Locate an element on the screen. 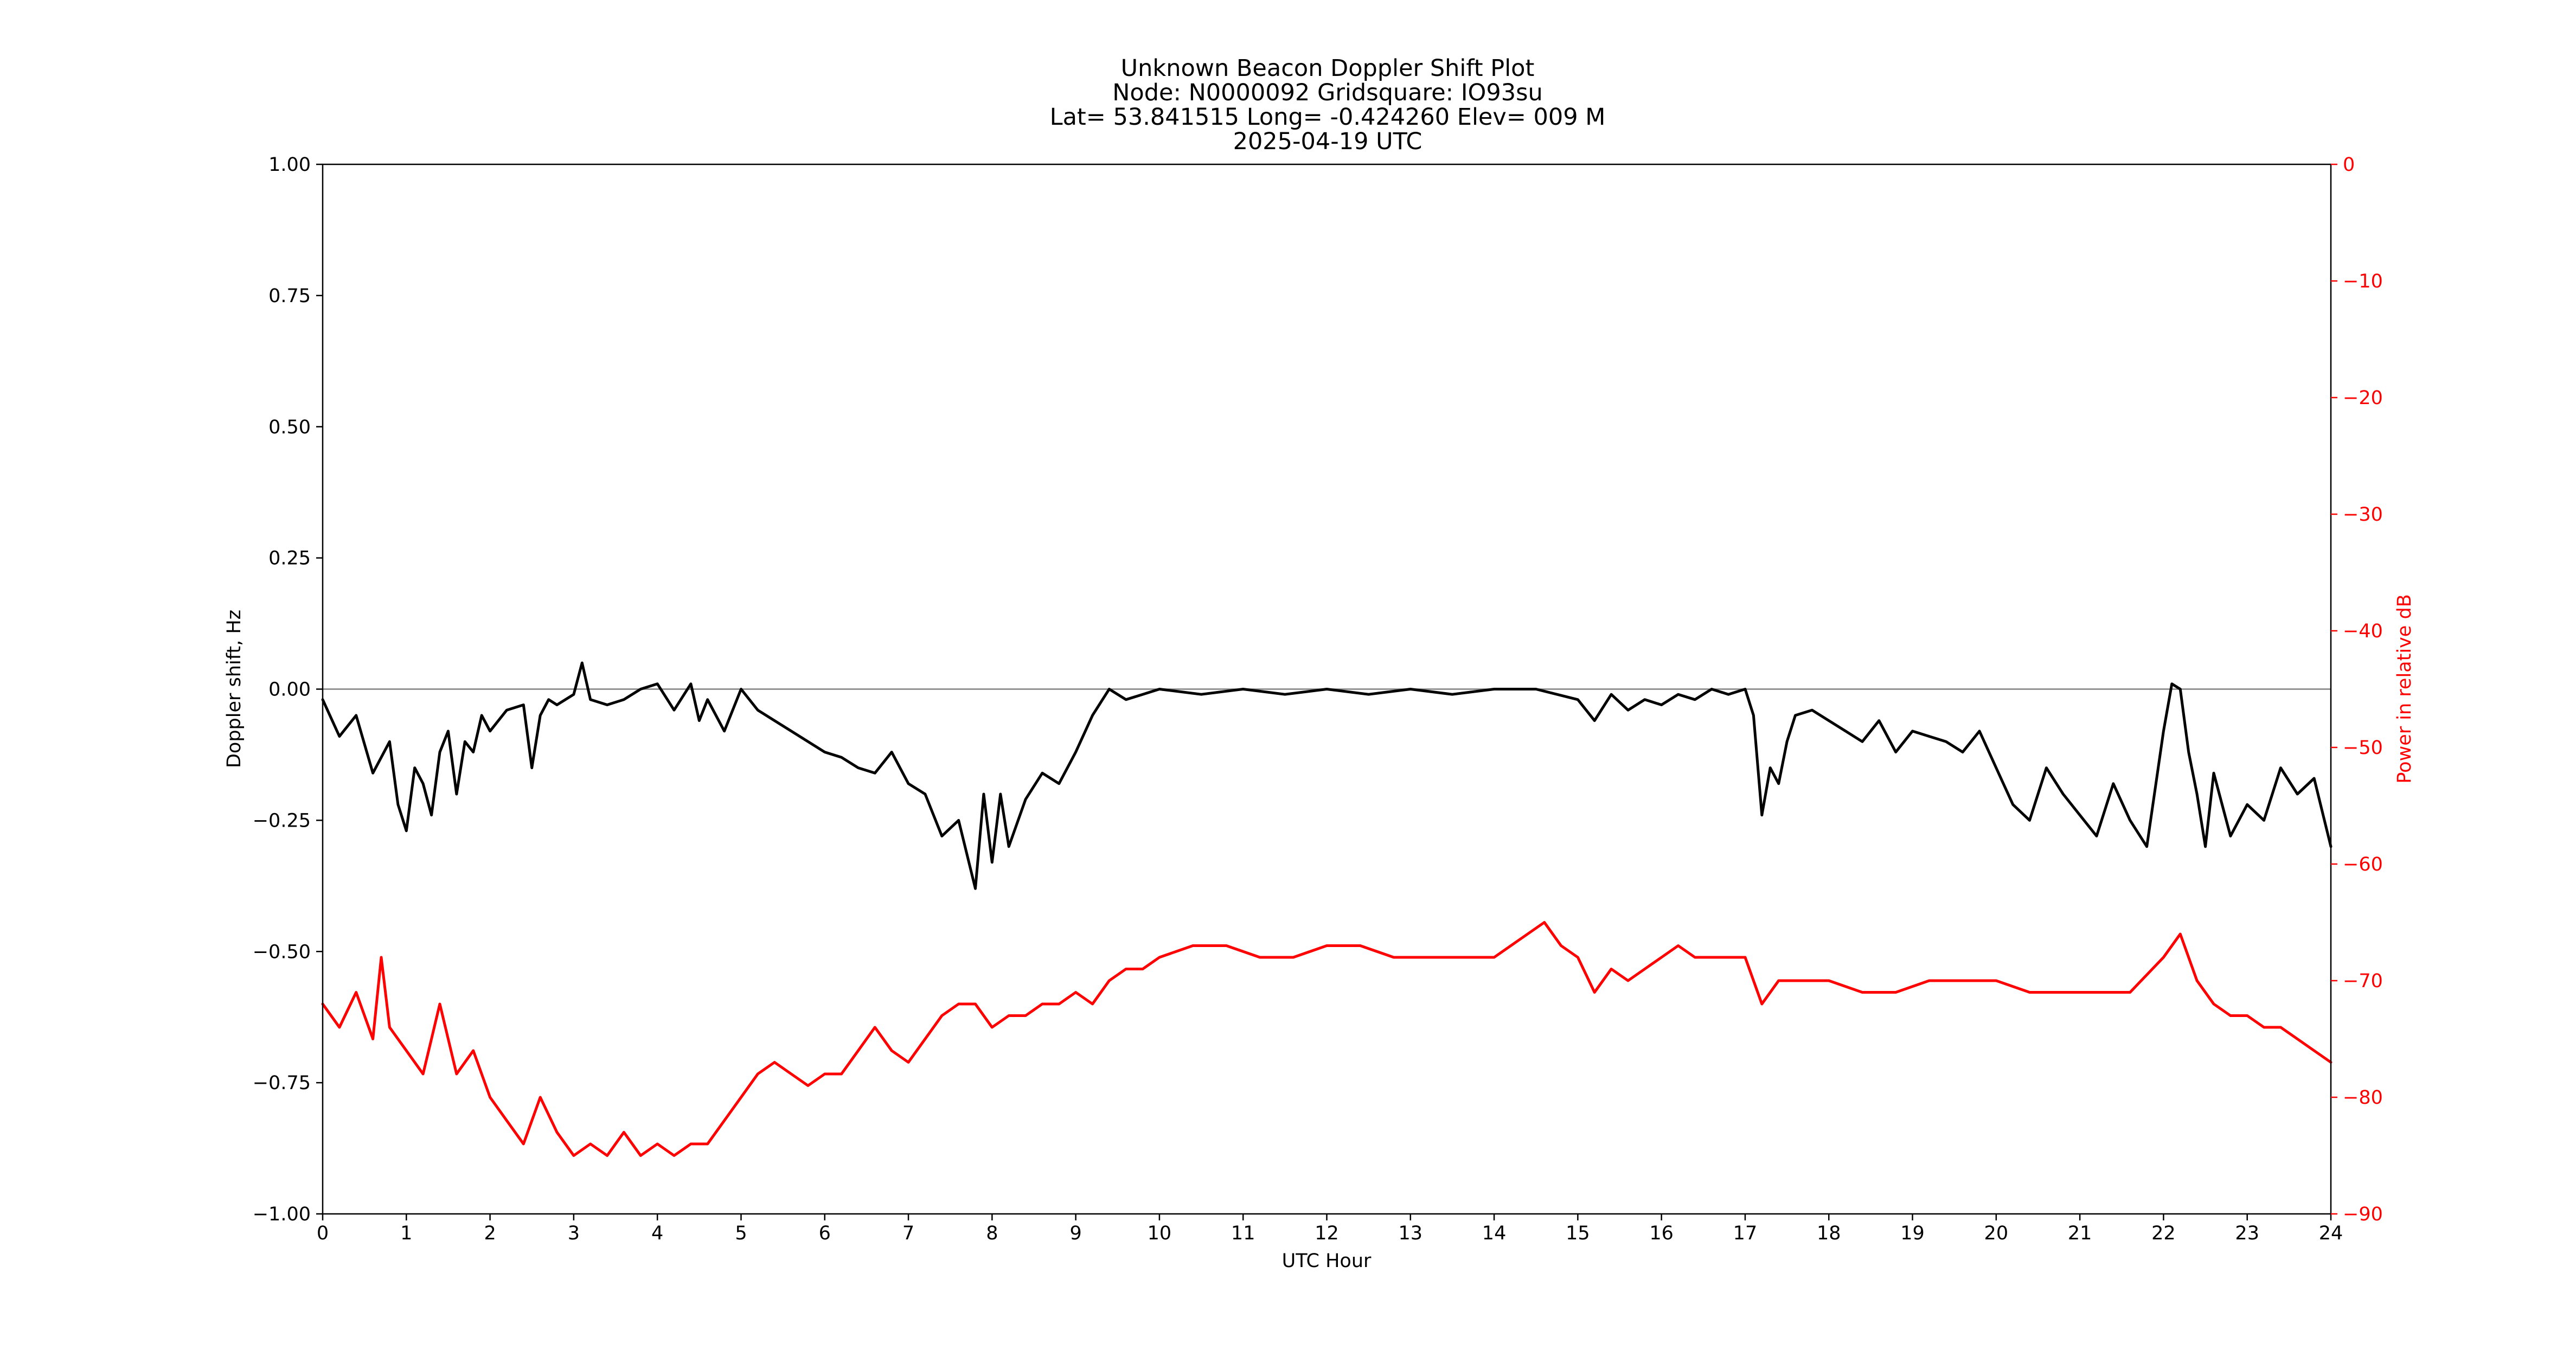 This screenshot has height=1356, width=2576. x-tick-label: 3 is located at coordinates (574, 1233).